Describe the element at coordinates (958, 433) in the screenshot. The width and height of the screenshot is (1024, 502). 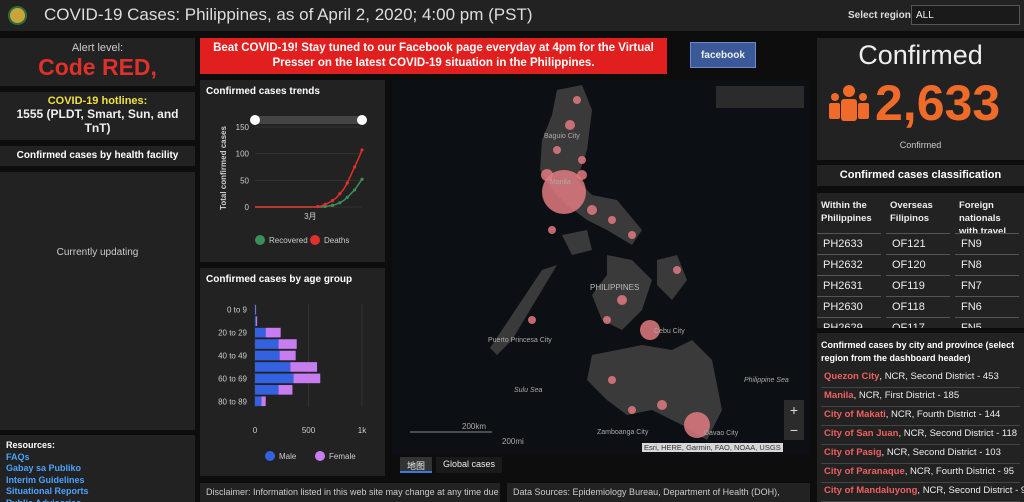
I see `city-detail: , NCR, Second District - 118` at that location.